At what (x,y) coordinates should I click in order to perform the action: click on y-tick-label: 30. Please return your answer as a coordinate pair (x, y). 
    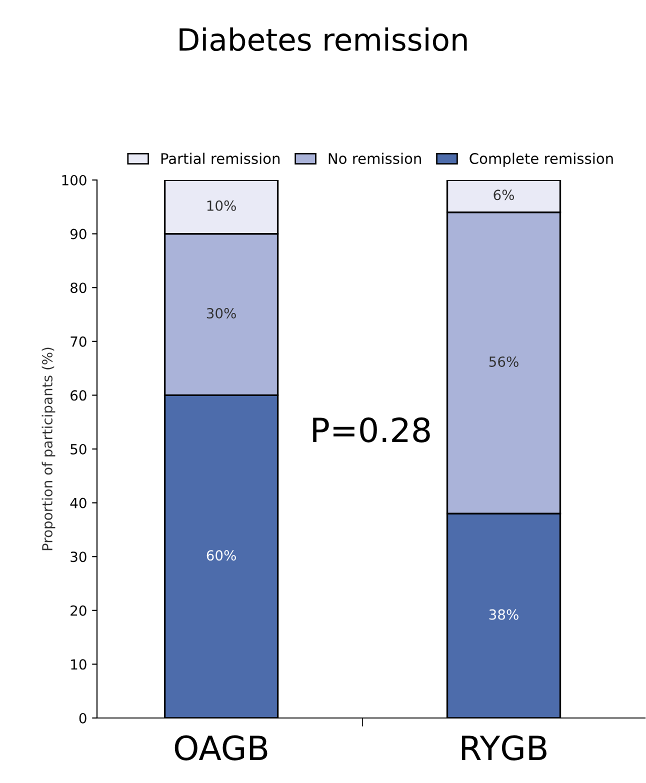
    Looking at the image, I should click on (78, 557).